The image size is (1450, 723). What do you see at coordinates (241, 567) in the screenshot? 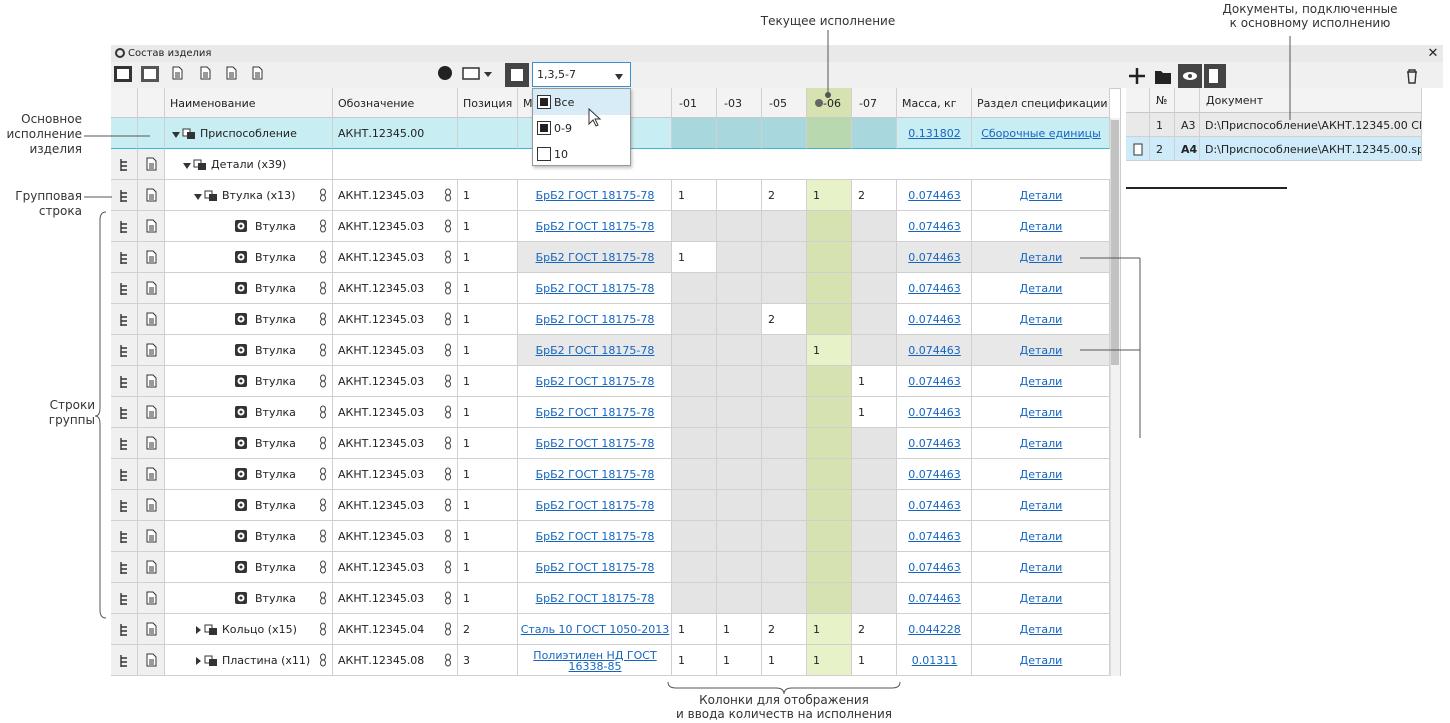
I see `item-icon-glyph` at bounding box center [241, 567].